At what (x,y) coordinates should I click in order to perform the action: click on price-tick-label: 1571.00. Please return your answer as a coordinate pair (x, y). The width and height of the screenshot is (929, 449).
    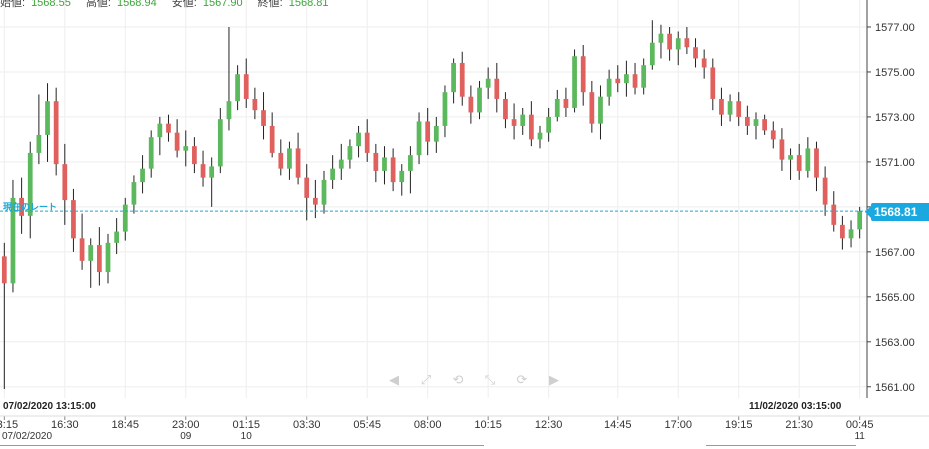
    Looking at the image, I should click on (895, 163).